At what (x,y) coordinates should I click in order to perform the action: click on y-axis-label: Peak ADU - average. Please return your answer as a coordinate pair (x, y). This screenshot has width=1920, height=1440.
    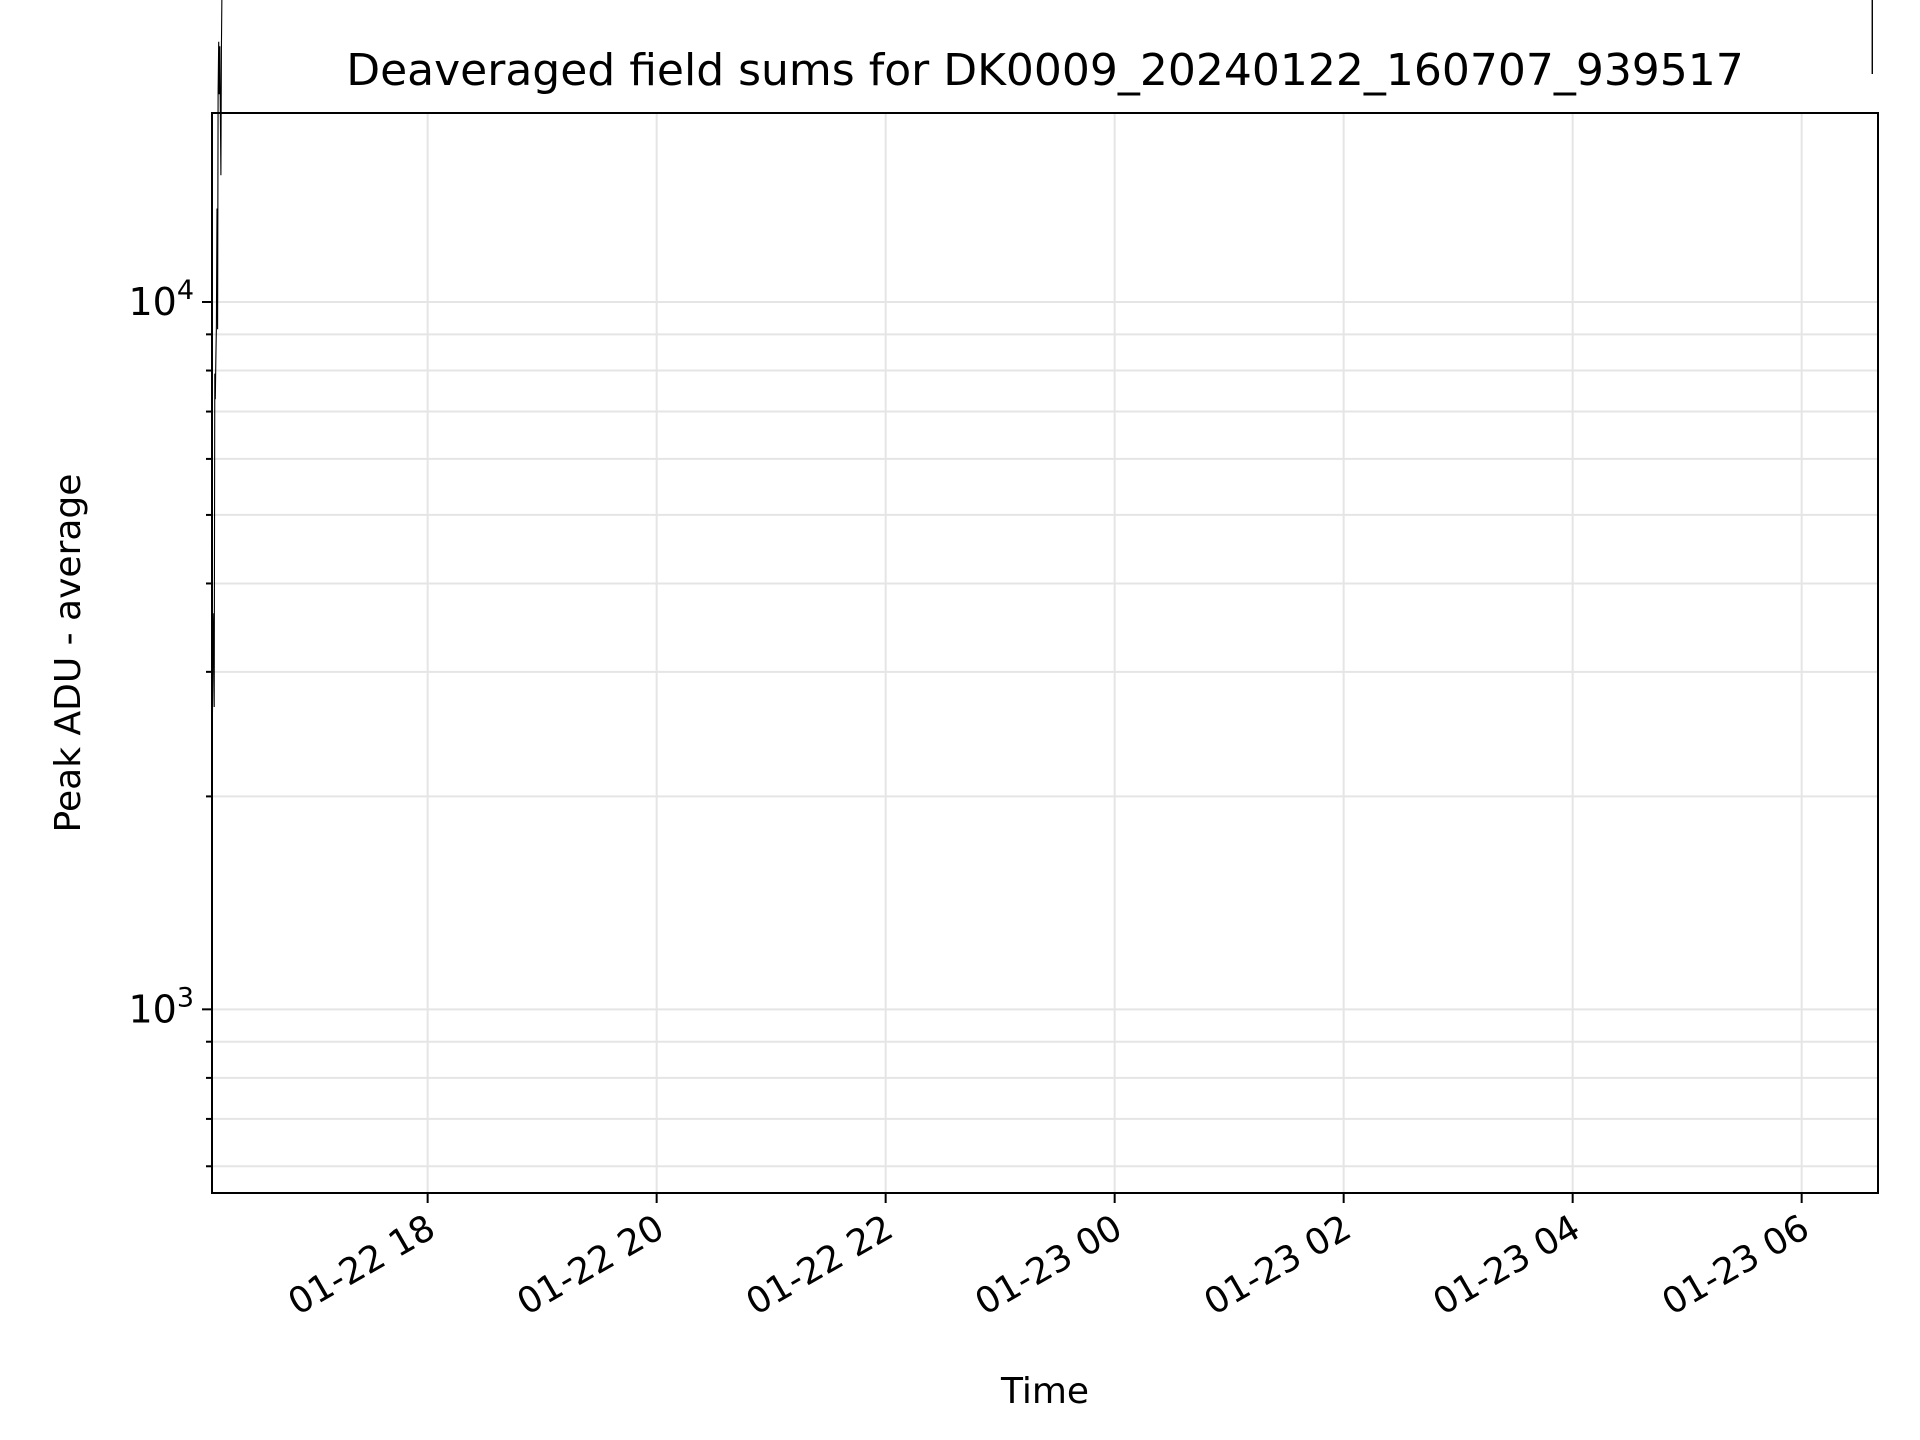
    Looking at the image, I should click on (68, 653).